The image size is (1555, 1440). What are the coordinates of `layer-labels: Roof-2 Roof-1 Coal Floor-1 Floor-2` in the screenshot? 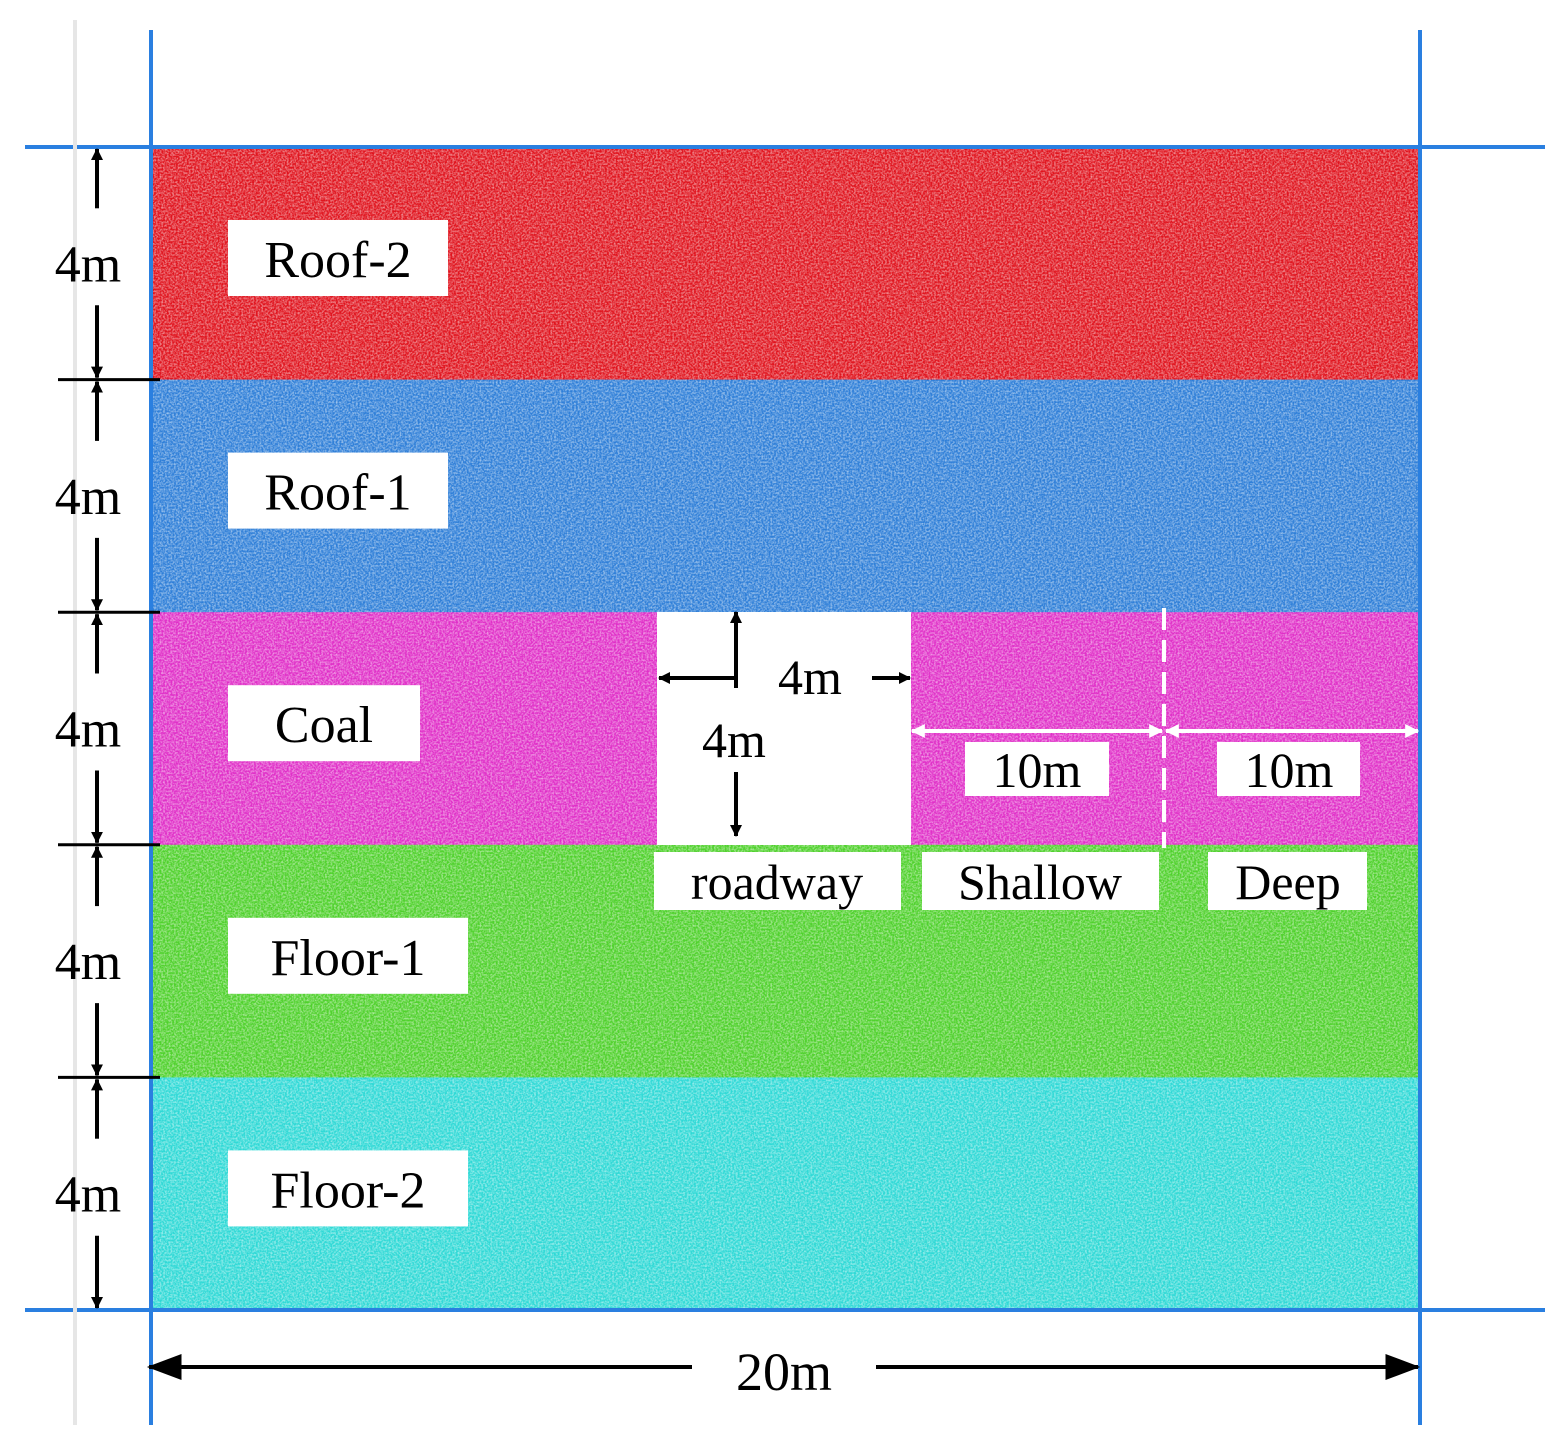 It's located at (348, 723).